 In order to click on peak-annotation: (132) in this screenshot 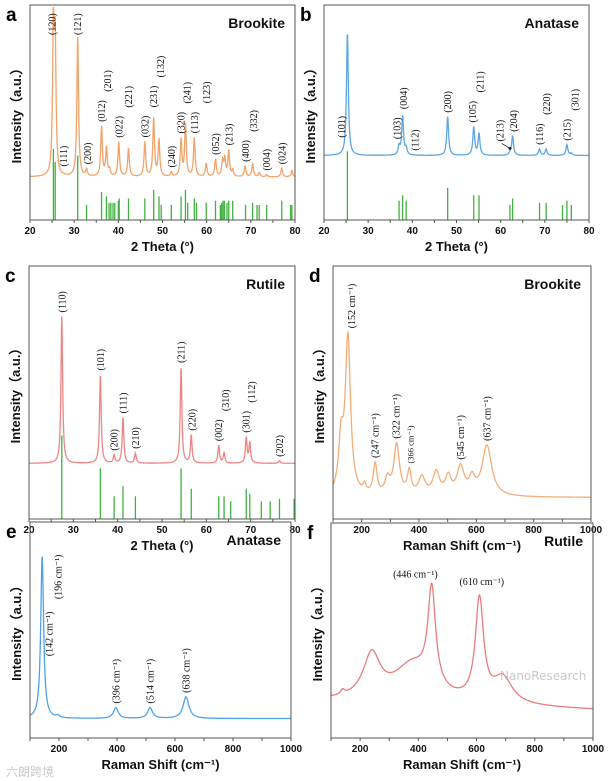, I will do `click(161, 67)`.